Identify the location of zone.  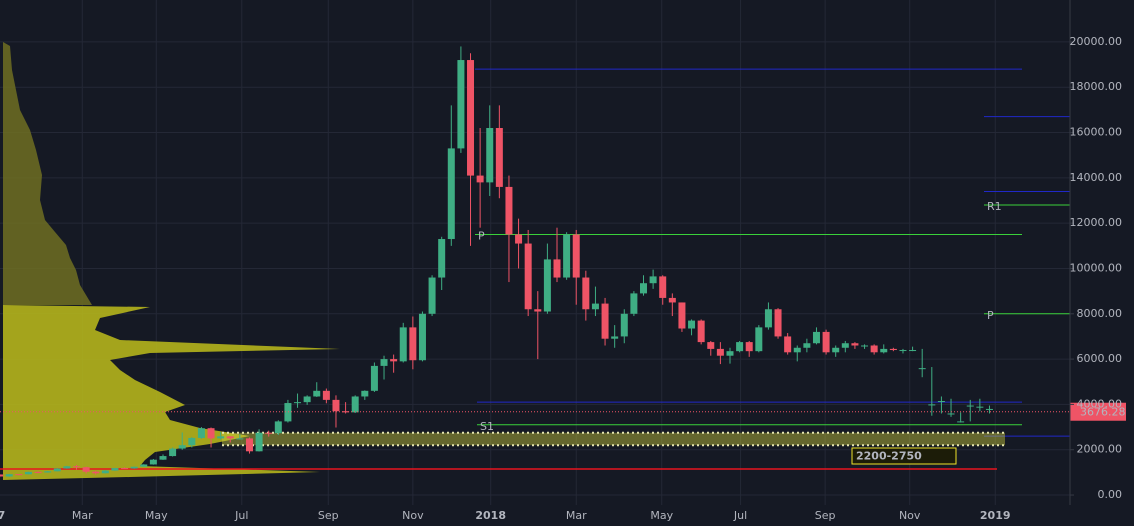
(613, 439).